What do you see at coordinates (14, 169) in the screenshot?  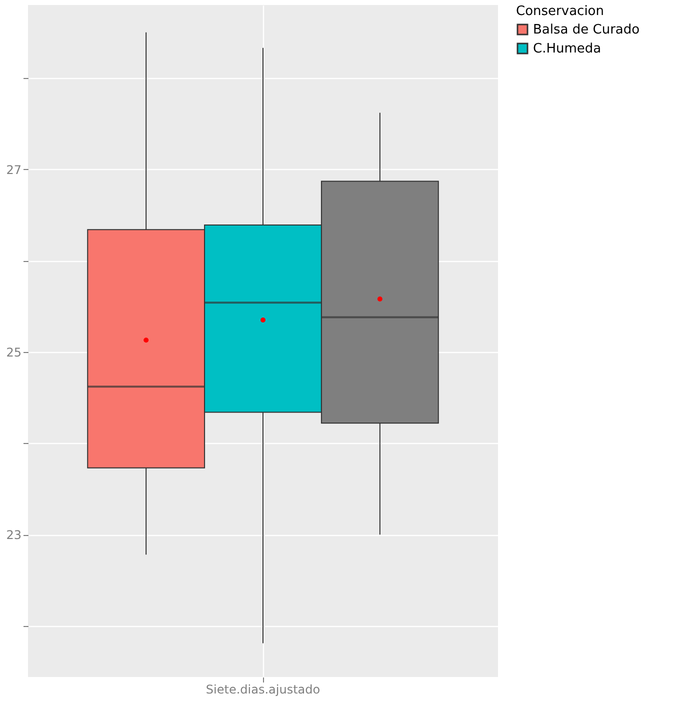 I see `y-tick-label: 27` at bounding box center [14, 169].